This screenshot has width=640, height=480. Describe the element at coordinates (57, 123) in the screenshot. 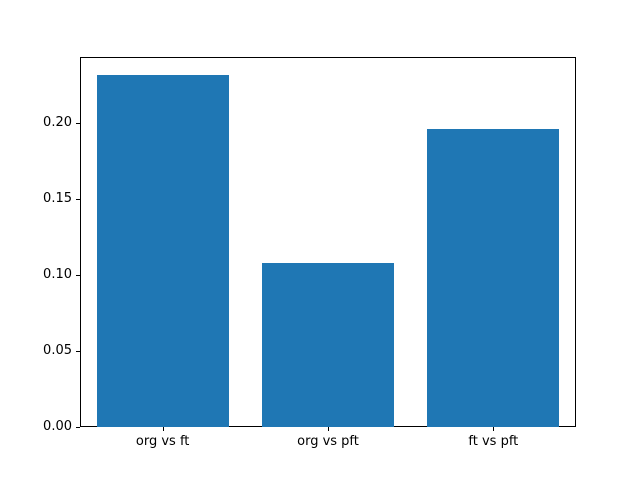

I see `y-tick-label: 0.20` at that location.